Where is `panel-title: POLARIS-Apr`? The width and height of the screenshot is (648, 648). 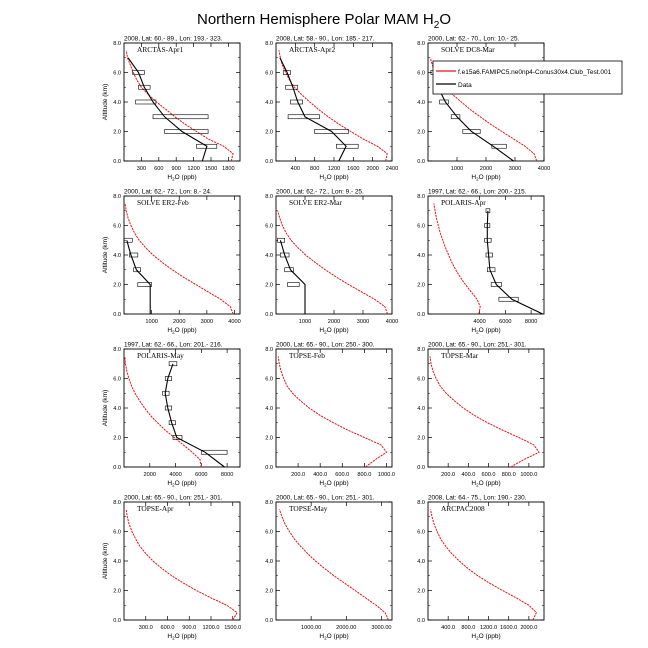
panel-title: POLARIS-Apr is located at coordinates (463, 202).